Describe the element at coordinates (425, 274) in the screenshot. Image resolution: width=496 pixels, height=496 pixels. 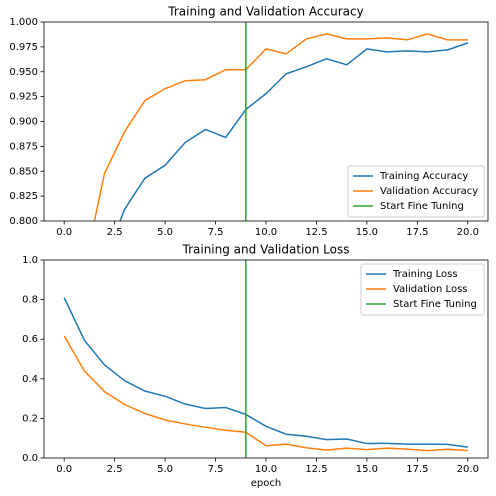
I see `legend-label: Training Loss` at that location.